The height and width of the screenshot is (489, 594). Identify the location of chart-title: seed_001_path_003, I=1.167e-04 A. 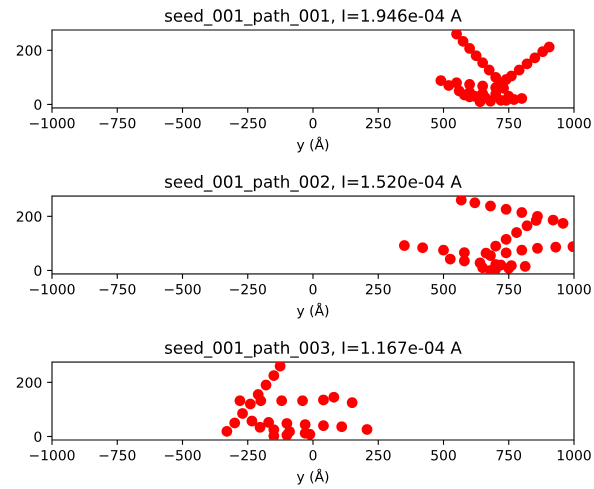
(313, 349).